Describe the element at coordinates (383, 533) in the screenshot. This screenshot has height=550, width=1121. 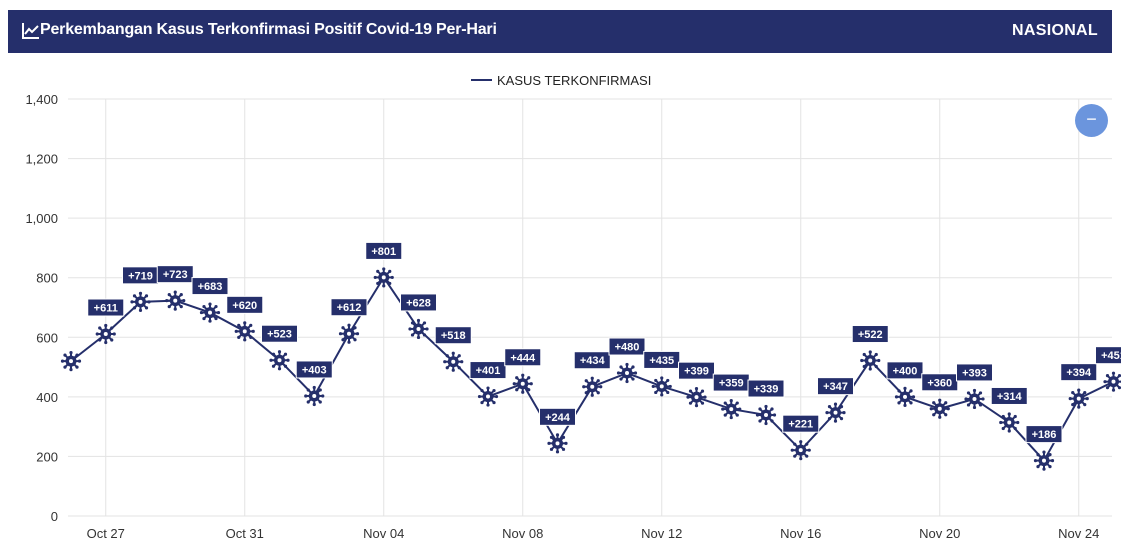
I see `x-tick-label: Nov 04` at that location.